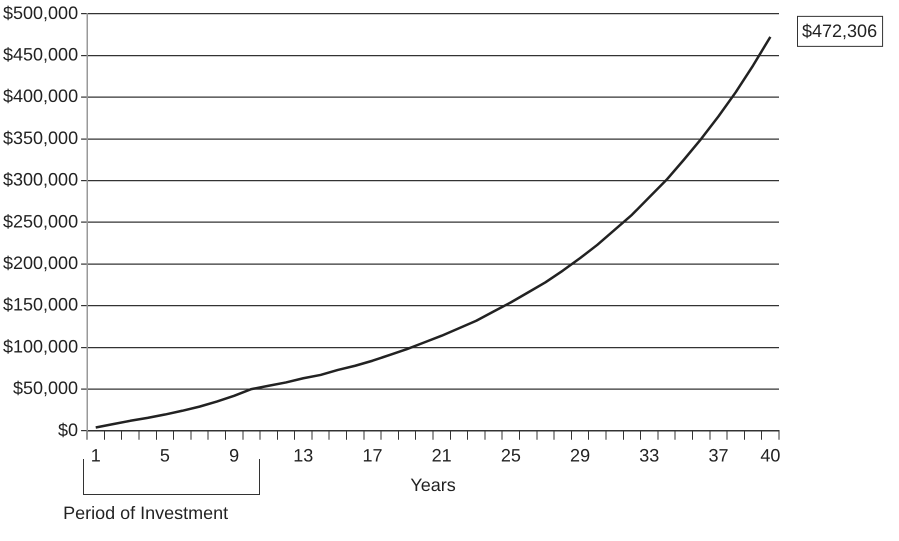 The image size is (899, 541). Describe the element at coordinates (40, 138) in the screenshot. I see `y-tick-label: $350,000` at that location.